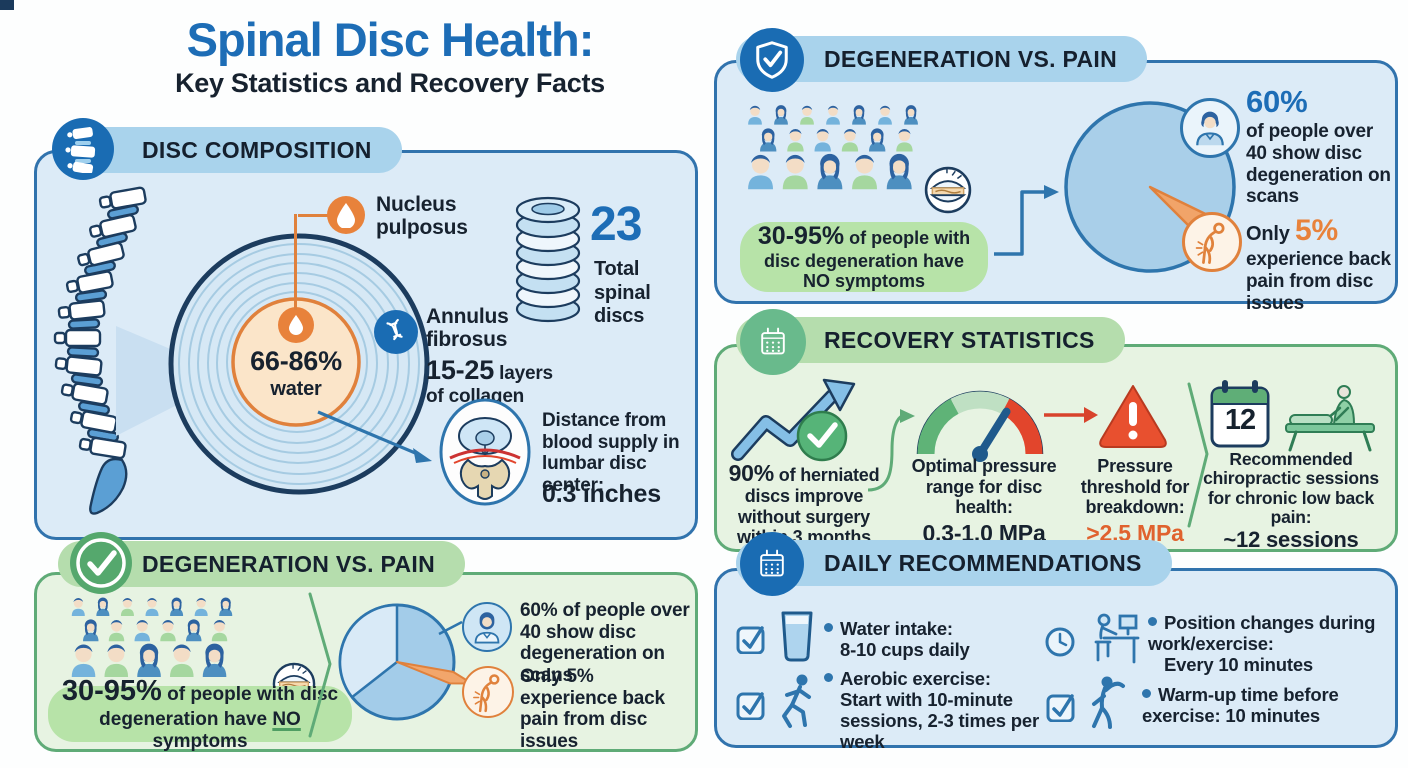 This screenshot has height=768, width=1408. Describe the element at coordinates (1238, 665) in the screenshot. I see `daily-item-detail: Every 10 minutes` at that location.